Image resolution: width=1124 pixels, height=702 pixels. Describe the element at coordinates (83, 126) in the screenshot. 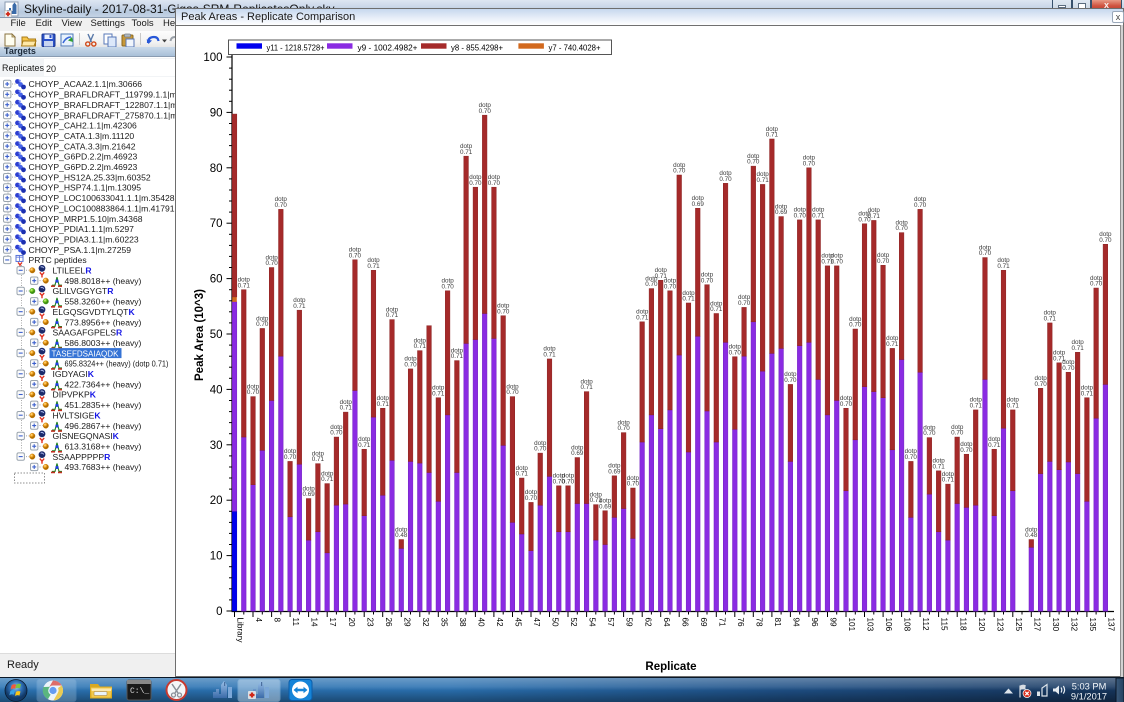

I see `svg-text: CHOYP_CAH2.1.1|m.42306` at that location.